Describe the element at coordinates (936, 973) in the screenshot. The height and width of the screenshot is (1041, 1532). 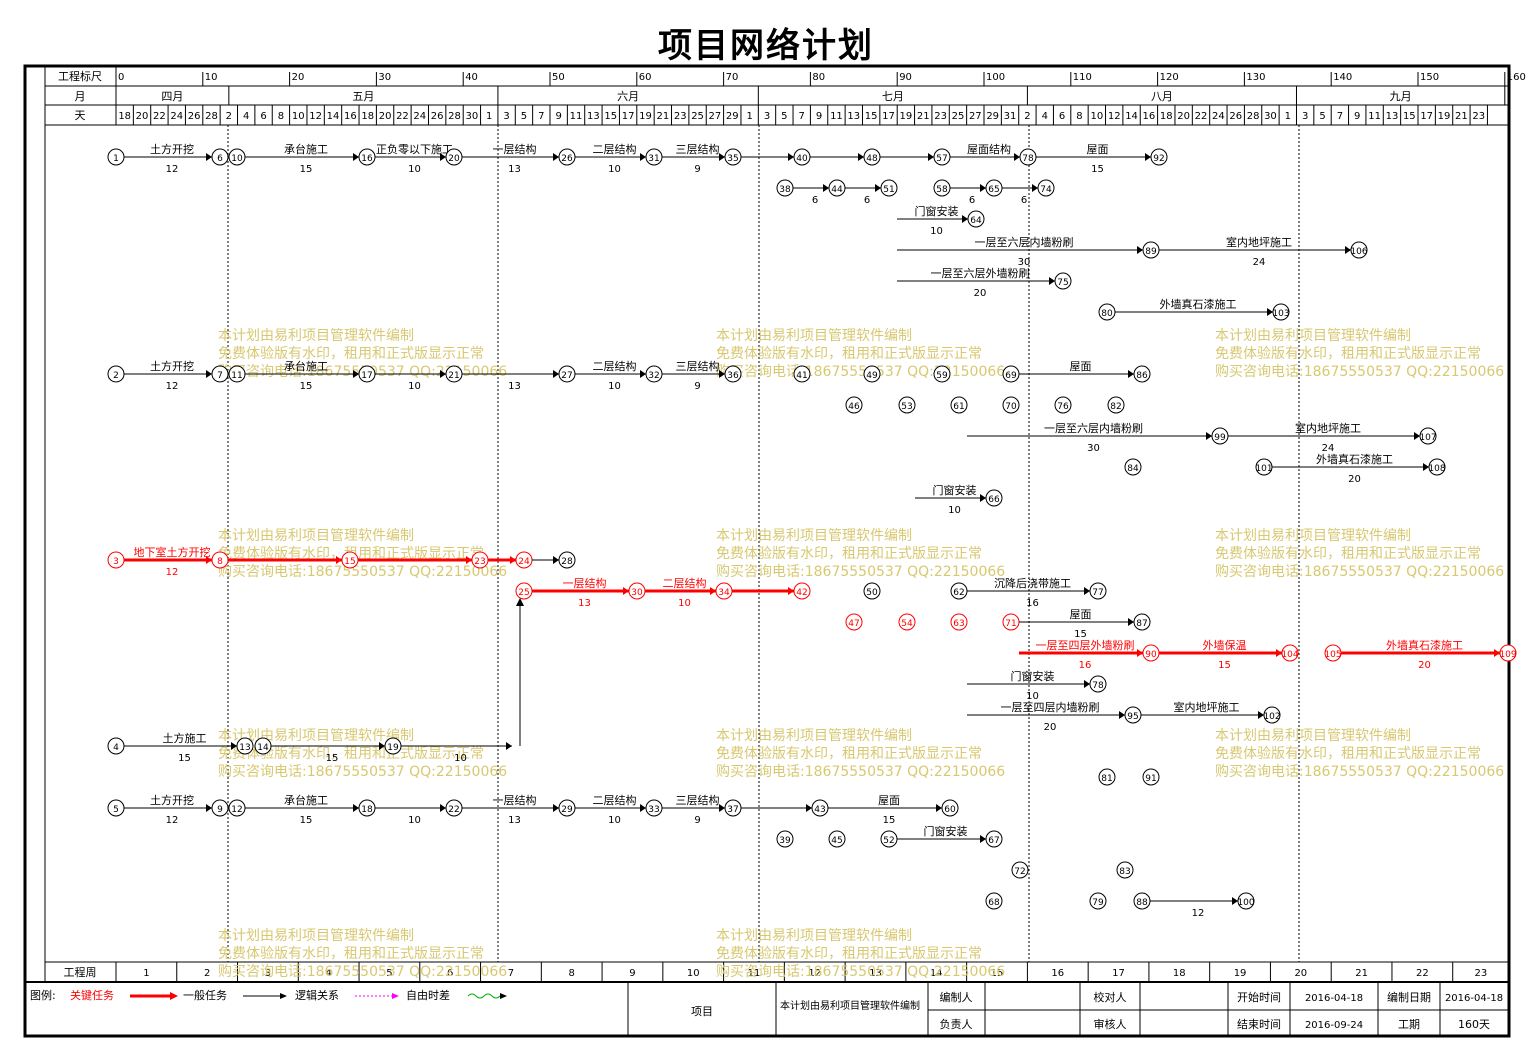
I see `week-cell: 14` at that location.